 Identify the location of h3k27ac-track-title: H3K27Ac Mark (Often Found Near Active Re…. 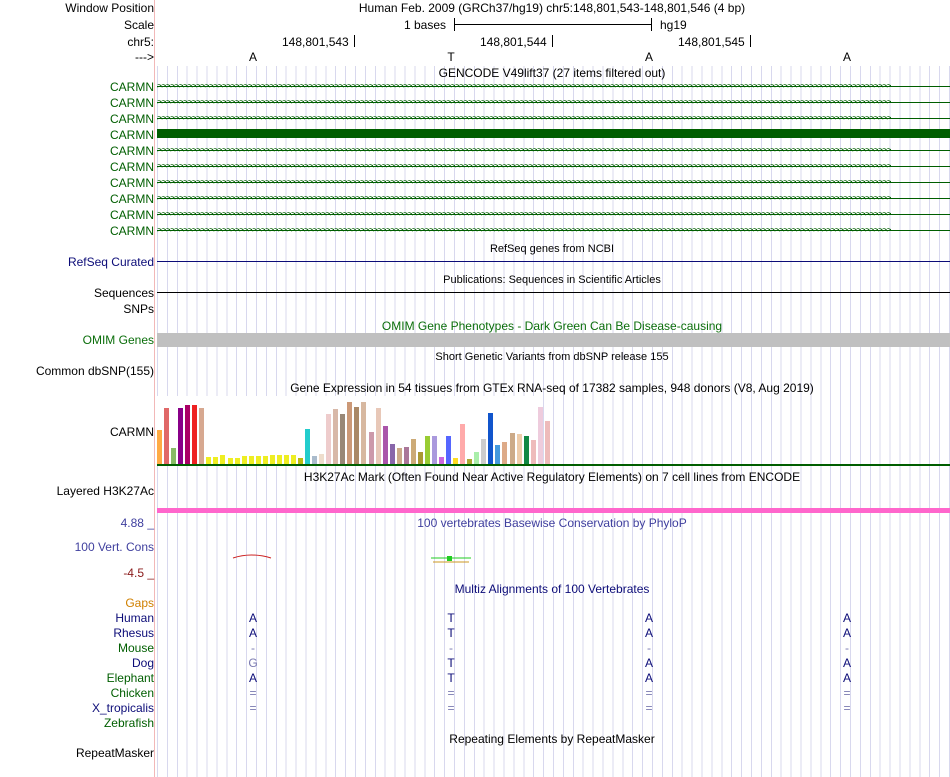
(552, 477).